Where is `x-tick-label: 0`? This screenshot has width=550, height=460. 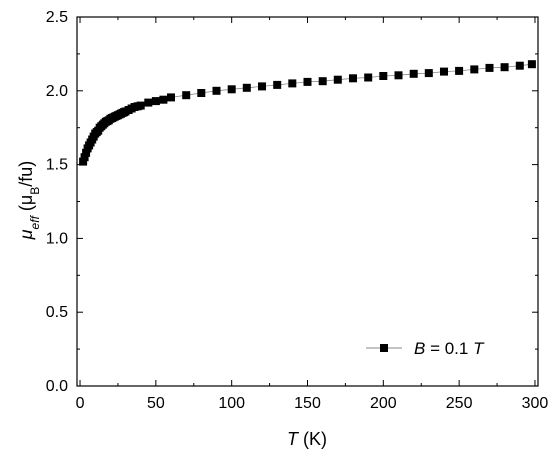
x-tick-label: 0 is located at coordinates (80, 403).